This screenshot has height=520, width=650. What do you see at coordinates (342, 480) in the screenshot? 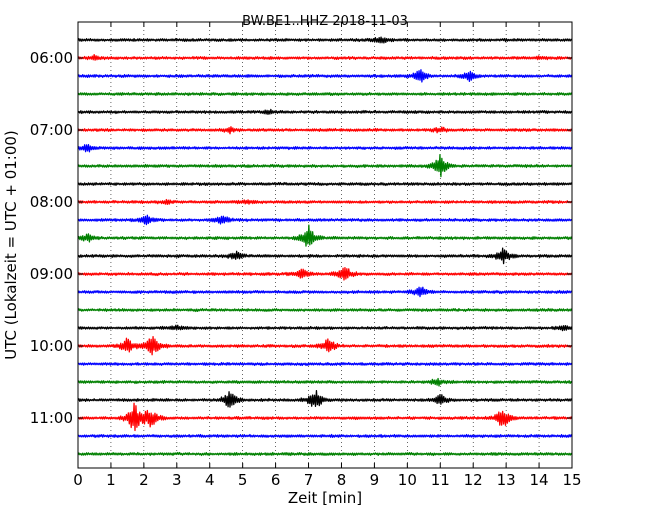
I see `x-tick-label: 8` at bounding box center [342, 480].